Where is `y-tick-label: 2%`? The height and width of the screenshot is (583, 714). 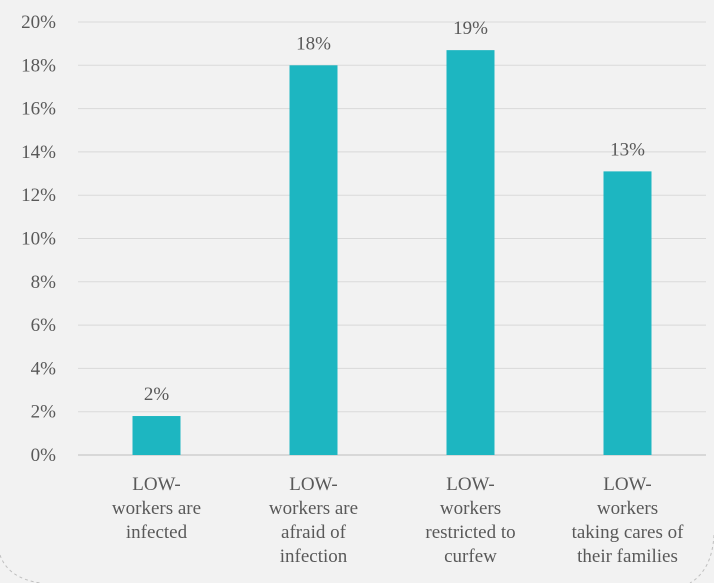
y-tick-label: 2% is located at coordinates (44, 412).